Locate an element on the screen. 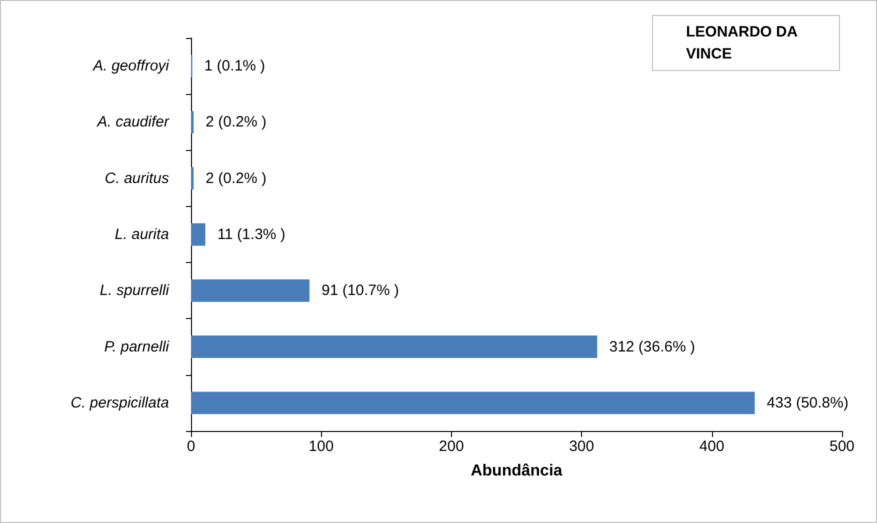  data-label: 91 (10.7% ) is located at coordinates (360, 291).